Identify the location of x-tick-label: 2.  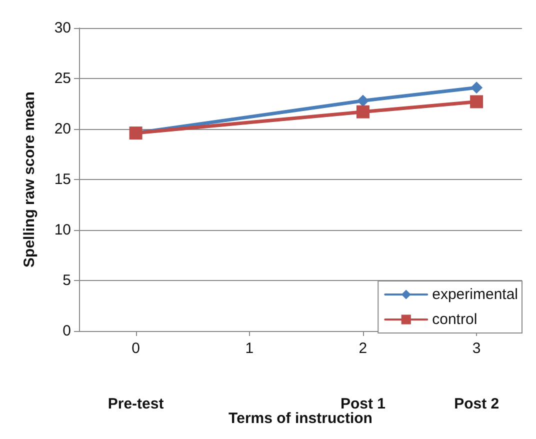
(363, 348).